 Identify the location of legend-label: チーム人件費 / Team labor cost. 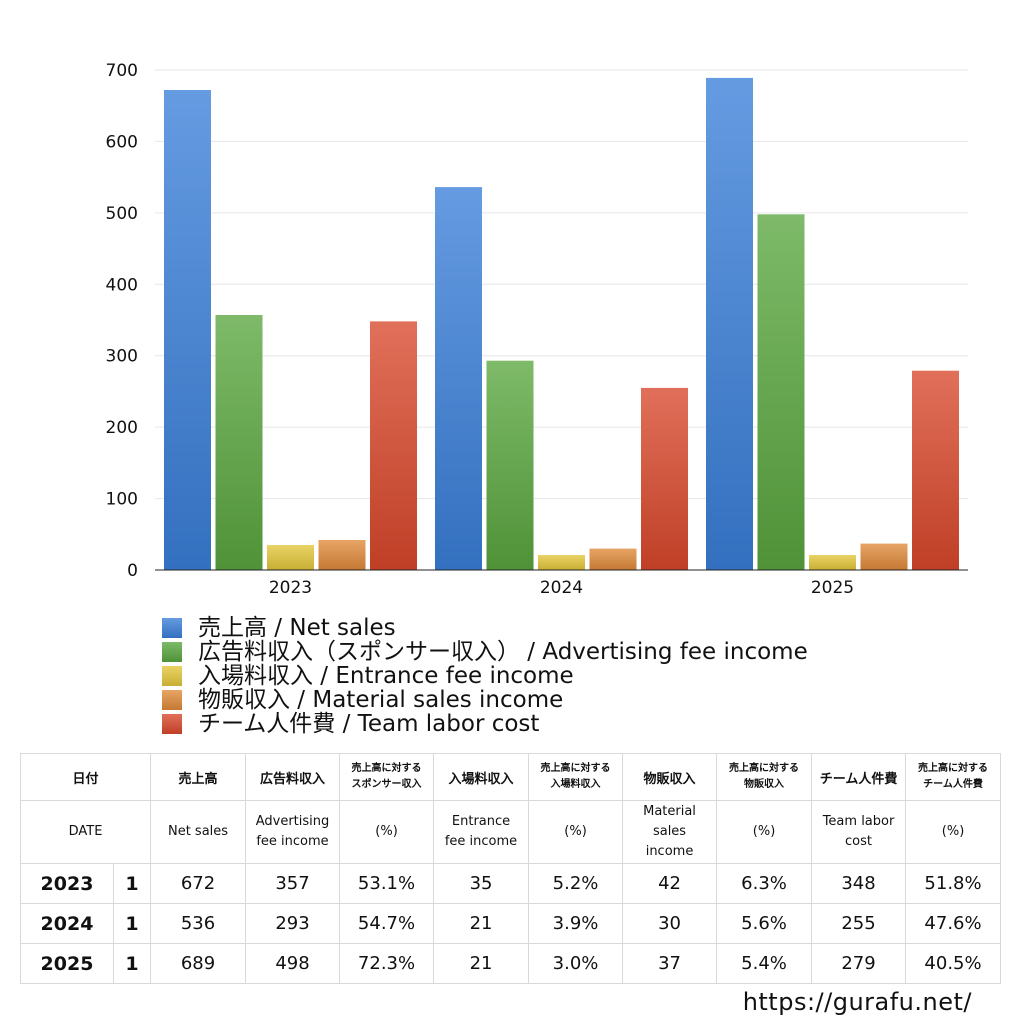
(369, 724).